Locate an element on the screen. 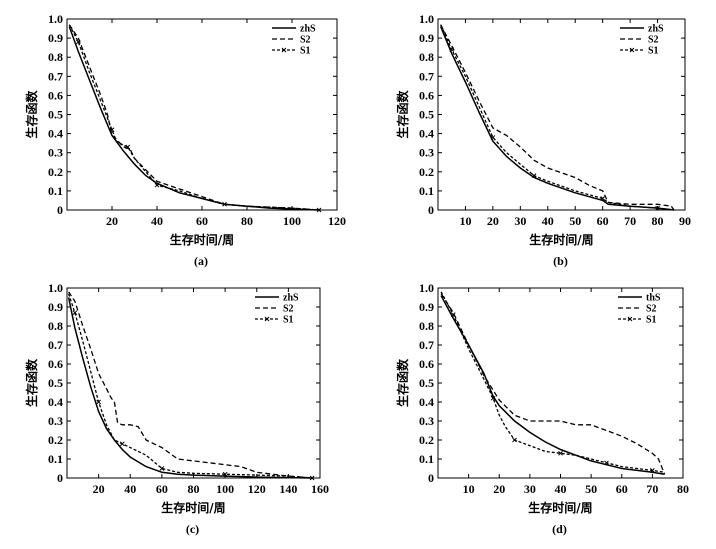  panel-caption: (a) is located at coordinates (201, 261).